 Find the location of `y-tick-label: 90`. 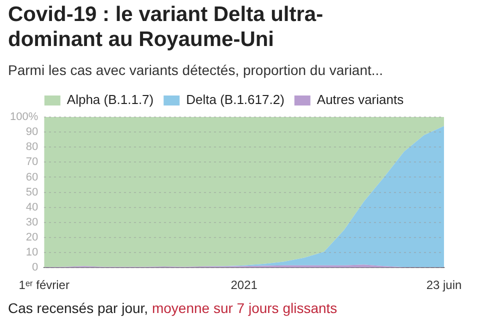

y-tick-label: 90 is located at coordinates (32, 132).